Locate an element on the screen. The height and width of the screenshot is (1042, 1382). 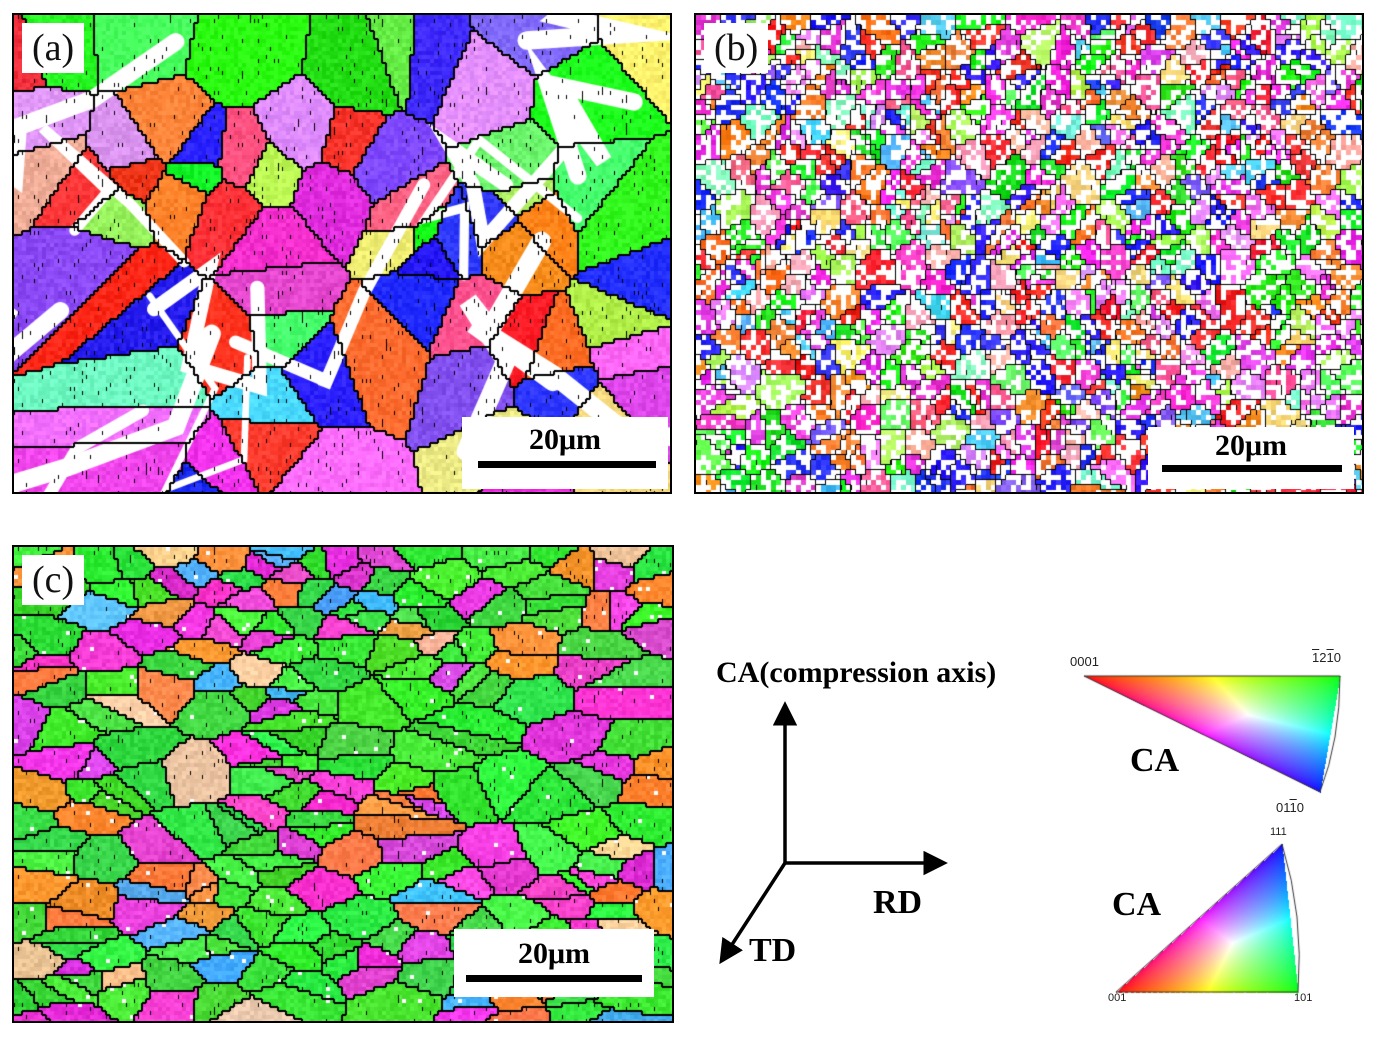
cubic-corner-101: 101 is located at coordinates (1303, 998).